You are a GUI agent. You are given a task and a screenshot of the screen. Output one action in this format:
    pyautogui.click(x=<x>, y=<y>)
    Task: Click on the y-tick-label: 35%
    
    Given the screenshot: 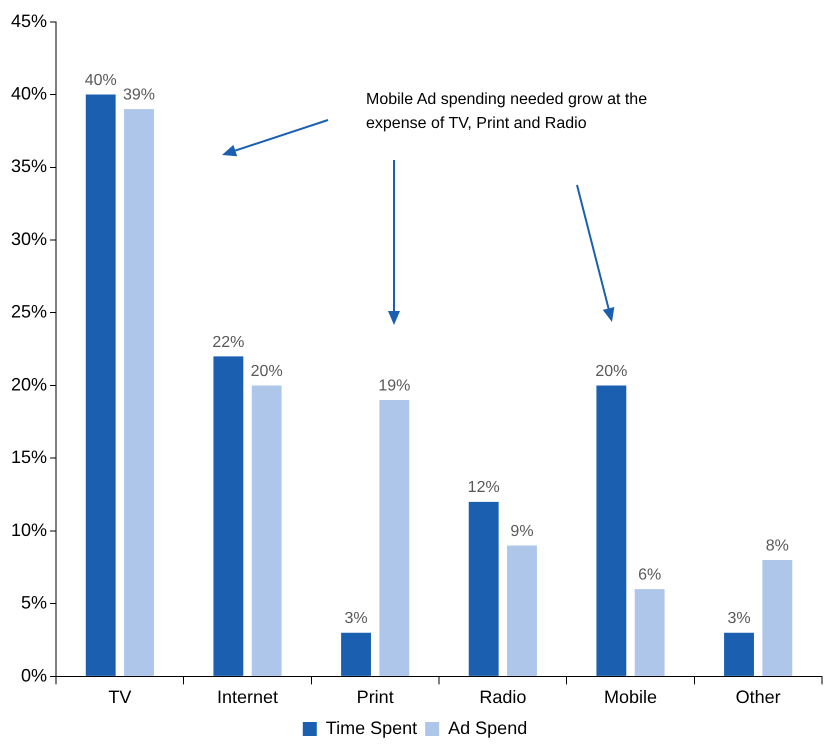 What is the action you would take?
    pyautogui.click(x=29, y=166)
    